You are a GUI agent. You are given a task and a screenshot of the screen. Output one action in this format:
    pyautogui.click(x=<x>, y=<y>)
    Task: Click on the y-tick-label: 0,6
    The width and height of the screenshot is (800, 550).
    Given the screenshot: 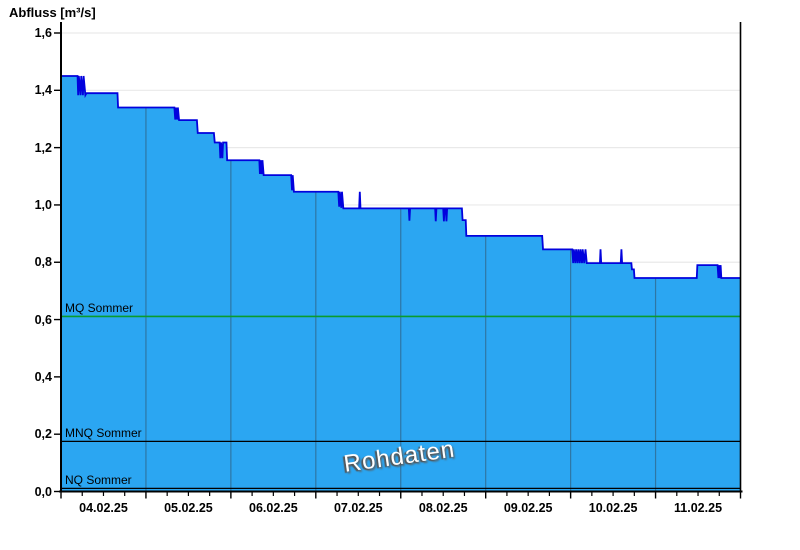 What is the action you would take?
    pyautogui.click(x=43, y=319)
    